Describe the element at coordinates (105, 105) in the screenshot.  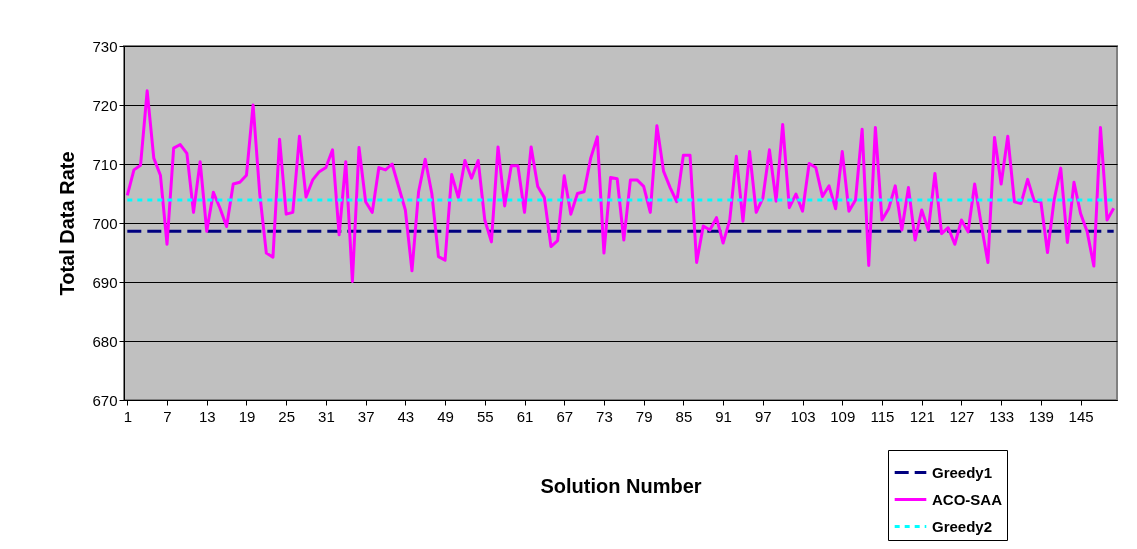
I see `y-tick-label: 720` at that location.